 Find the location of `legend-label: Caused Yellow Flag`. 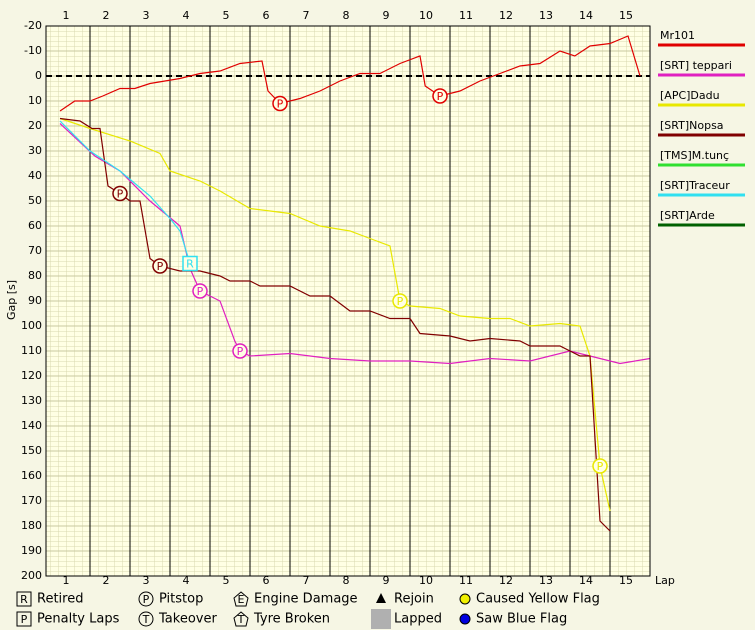

legend-label: Caused Yellow Flag is located at coordinates (538, 599).